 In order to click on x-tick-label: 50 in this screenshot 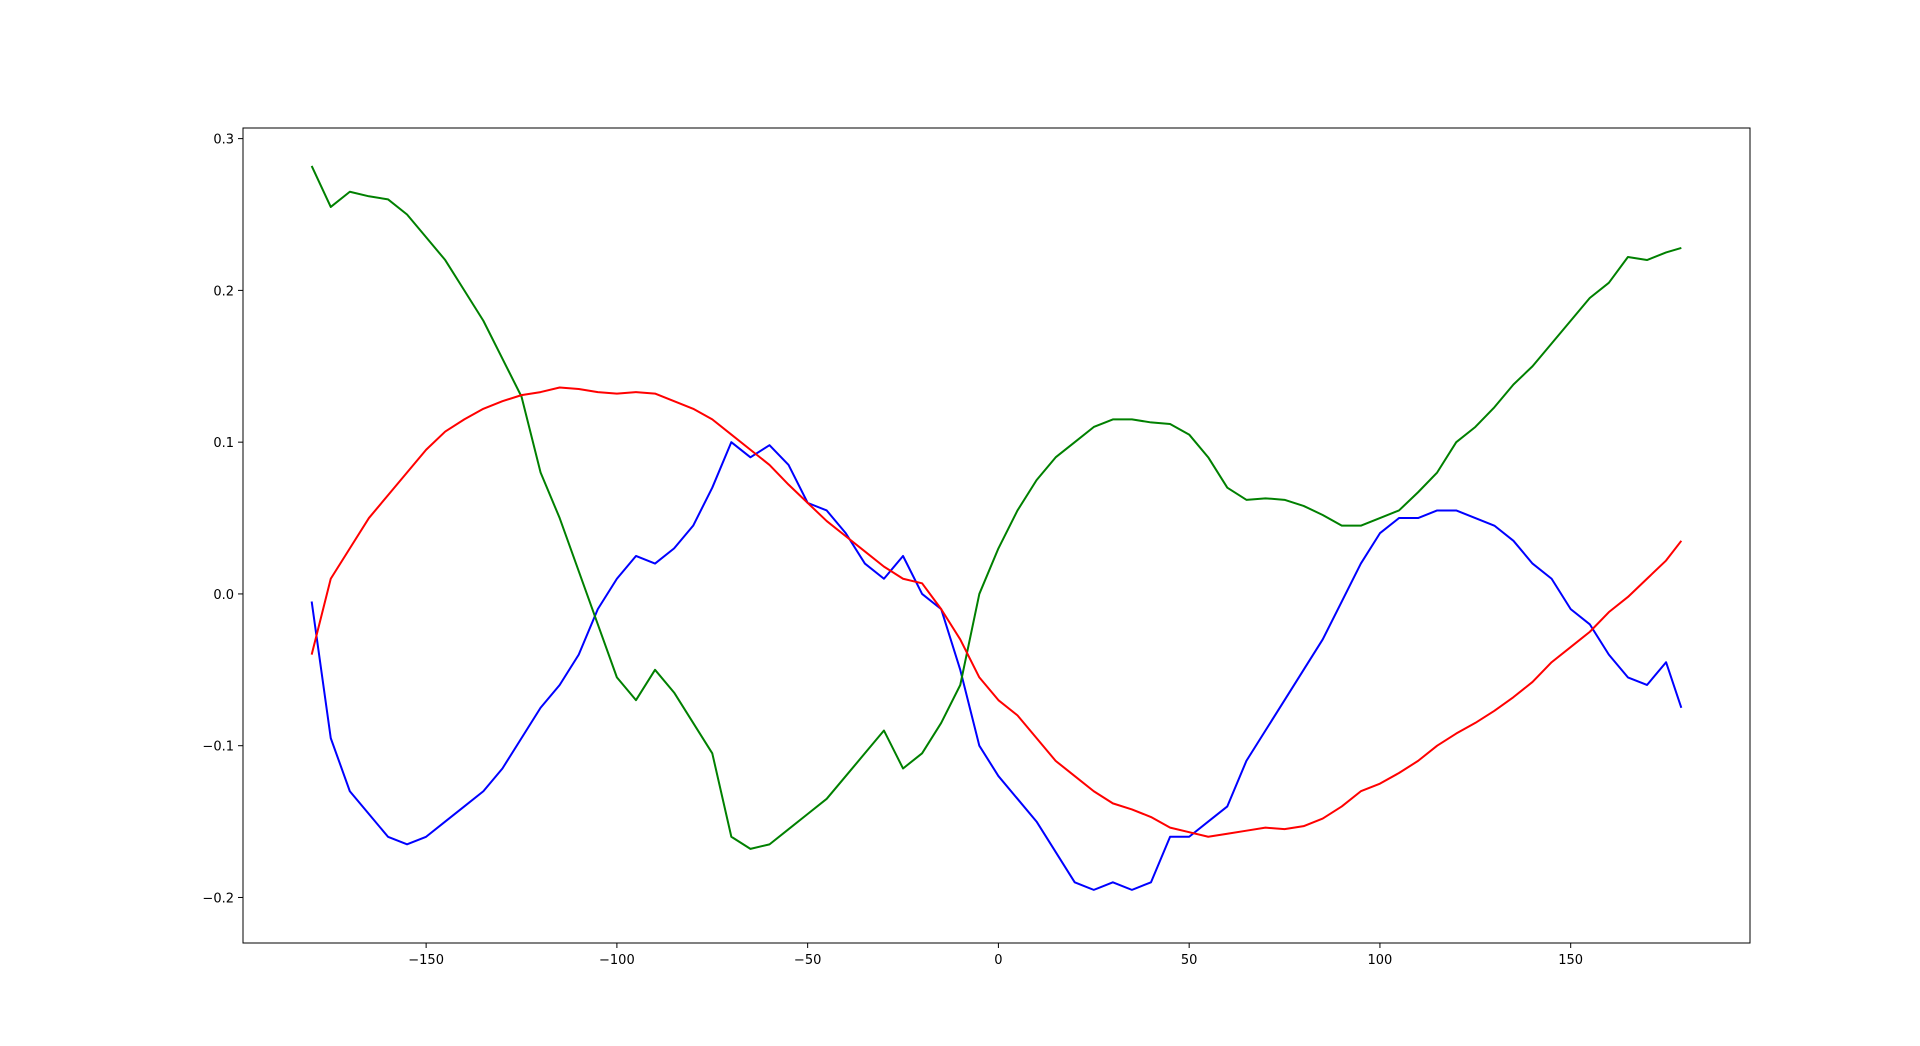, I will do `click(1189, 960)`.